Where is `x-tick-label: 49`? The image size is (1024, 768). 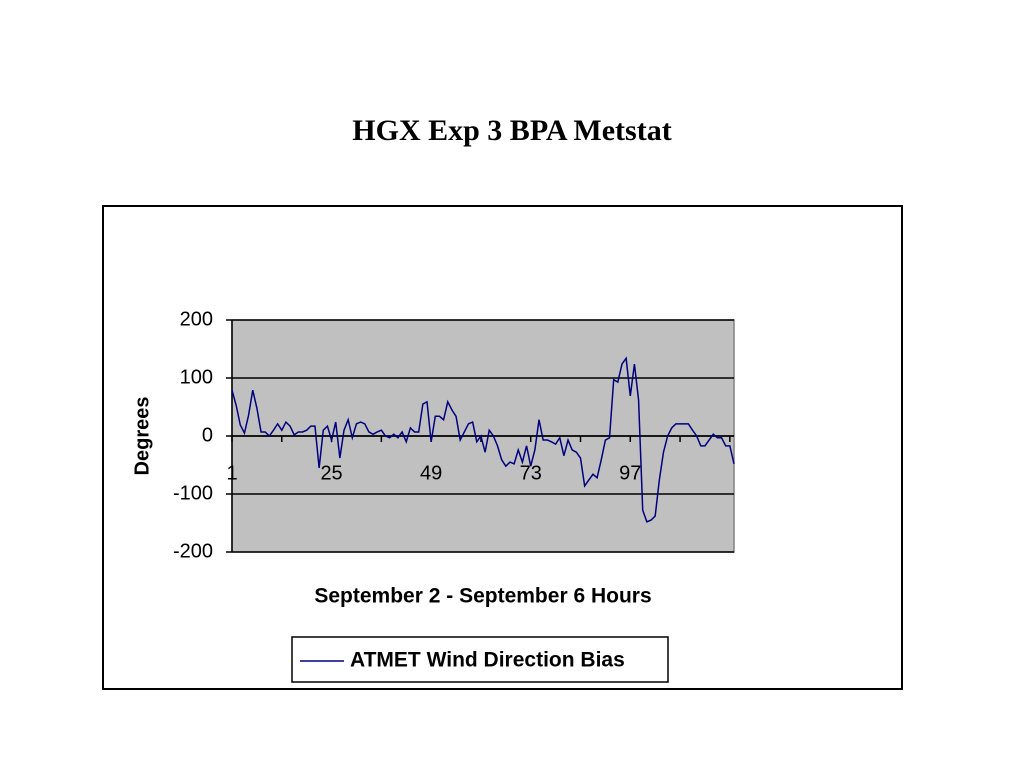
x-tick-label: 49 is located at coordinates (431, 473).